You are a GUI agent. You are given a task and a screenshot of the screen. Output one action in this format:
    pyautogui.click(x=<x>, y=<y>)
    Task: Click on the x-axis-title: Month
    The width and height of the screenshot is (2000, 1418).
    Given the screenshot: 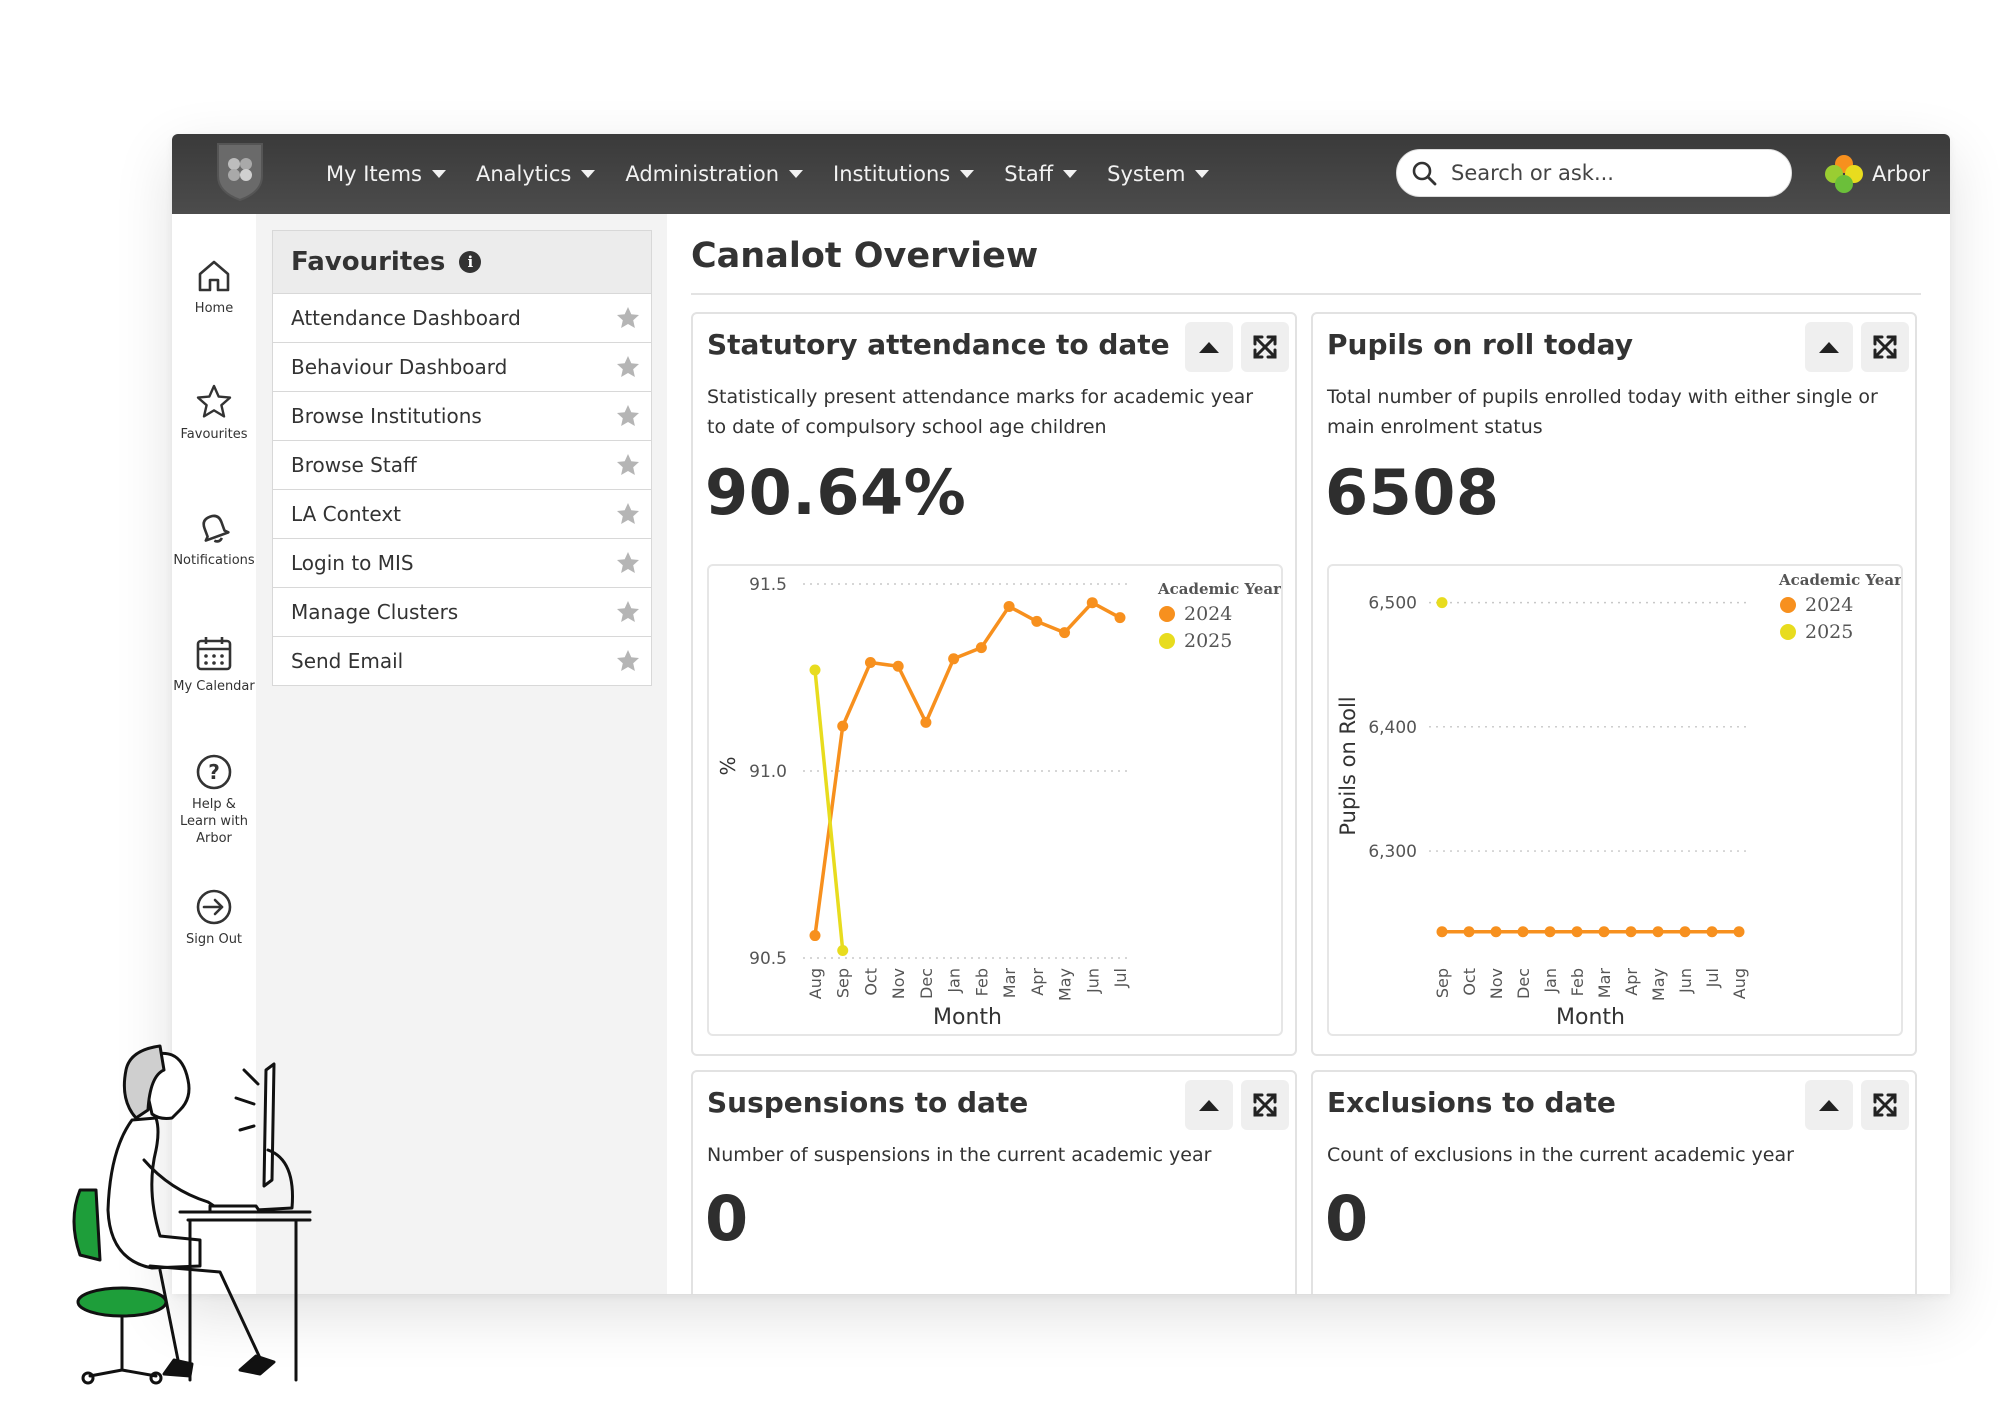 What is the action you would take?
    pyautogui.click(x=1590, y=1017)
    